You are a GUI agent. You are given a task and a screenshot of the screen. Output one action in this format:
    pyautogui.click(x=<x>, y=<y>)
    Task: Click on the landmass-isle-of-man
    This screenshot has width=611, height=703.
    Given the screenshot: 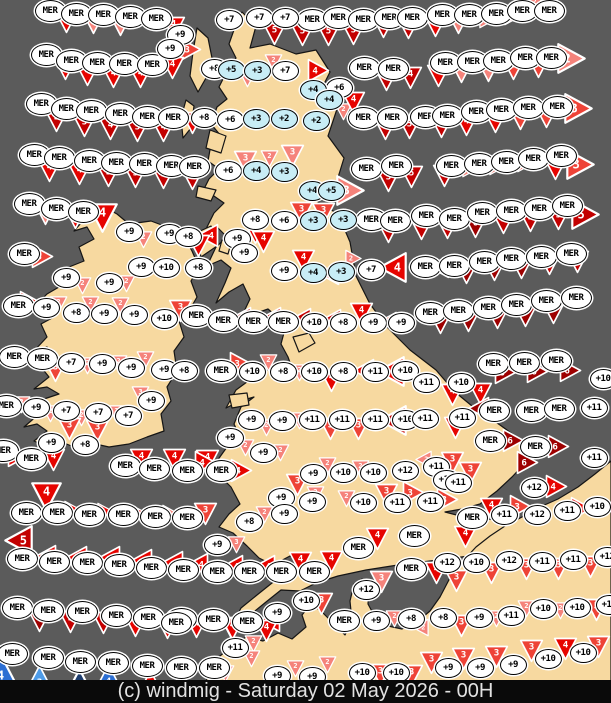 What is the action you would take?
    pyautogui.click(x=304, y=342)
    